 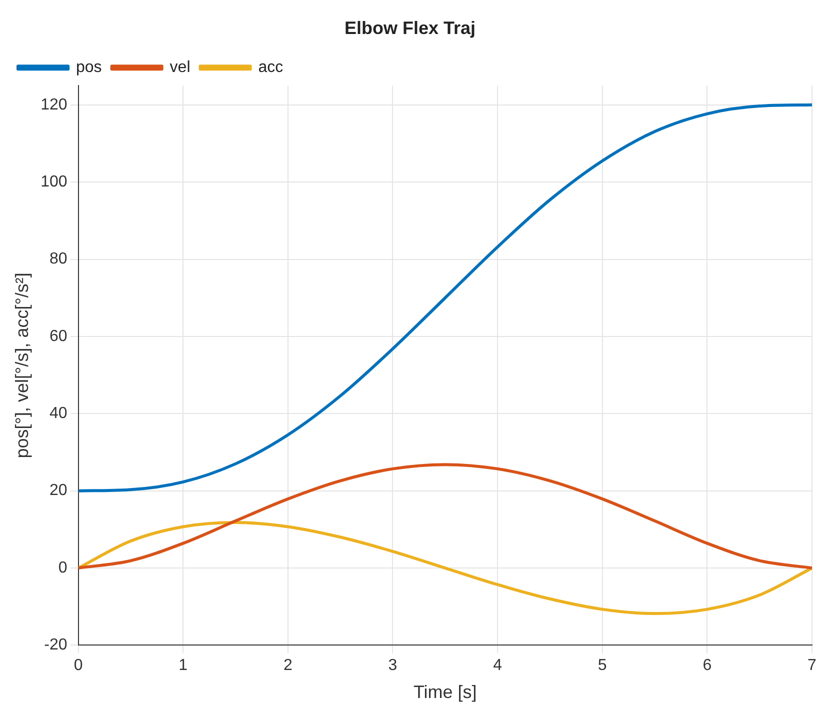 I want to click on x-tick-label: 6, so click(x=707, y=665).